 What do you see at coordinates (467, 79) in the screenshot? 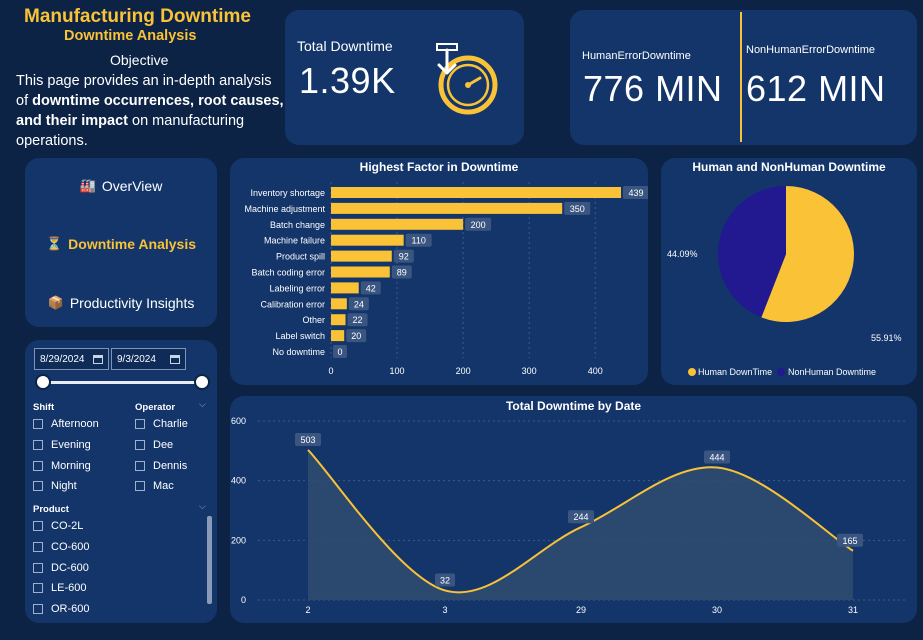
I see `stopwatch-icon` at bounding box center [467, 79].